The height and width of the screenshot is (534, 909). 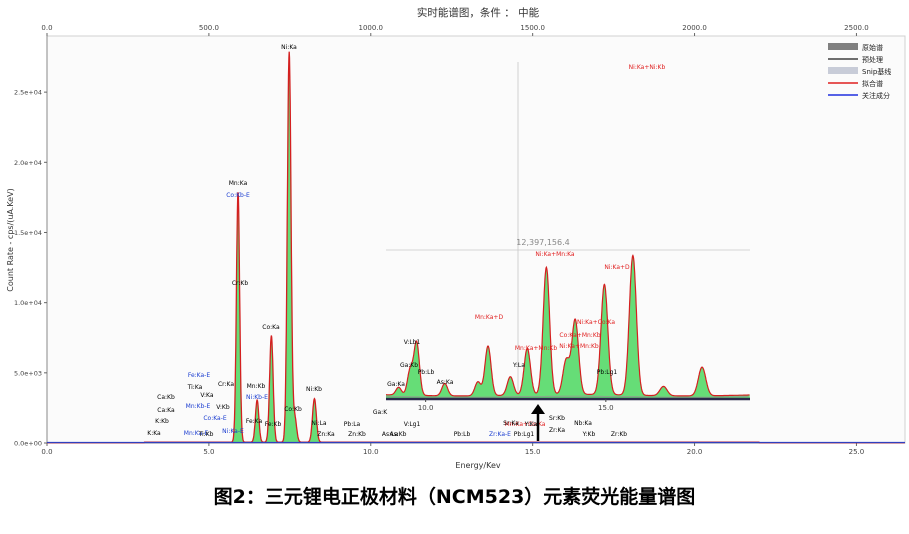 I want to click on inset-fit-line, so click(x=568, y=325).